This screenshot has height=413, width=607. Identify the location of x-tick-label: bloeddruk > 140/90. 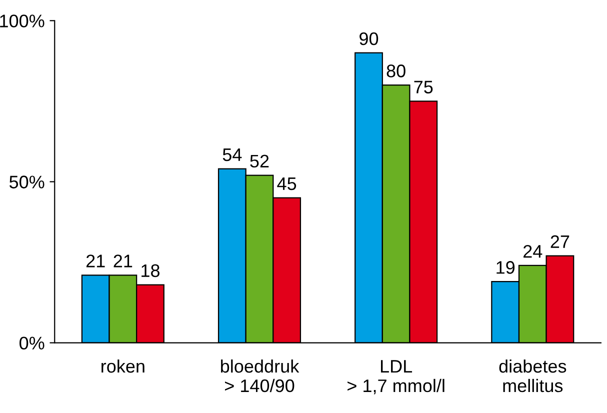
(260, 375).